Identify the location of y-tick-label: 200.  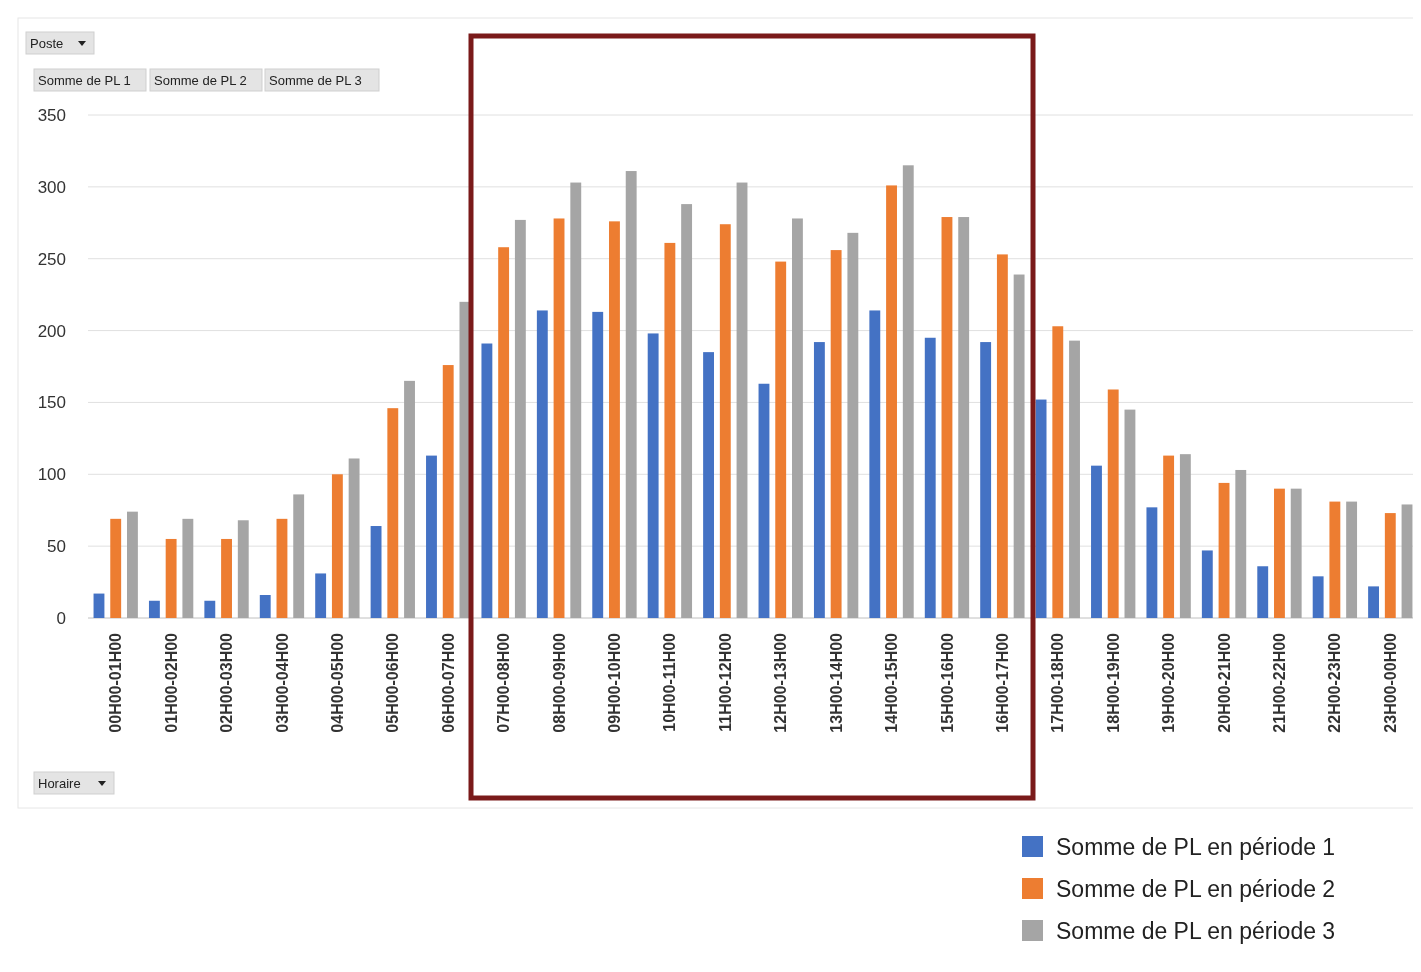
(51, 331).